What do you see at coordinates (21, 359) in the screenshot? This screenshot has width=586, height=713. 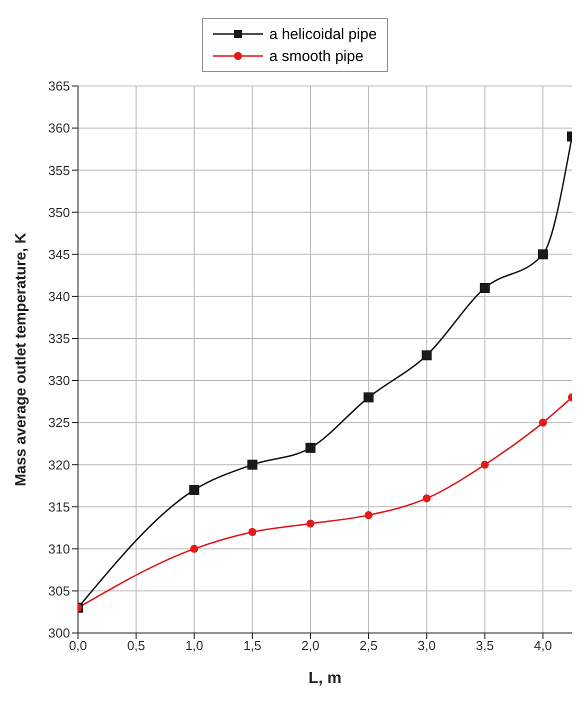 I see `y-axis-title: Mass average outlet temperature, K` at bounding box center [21, 359].